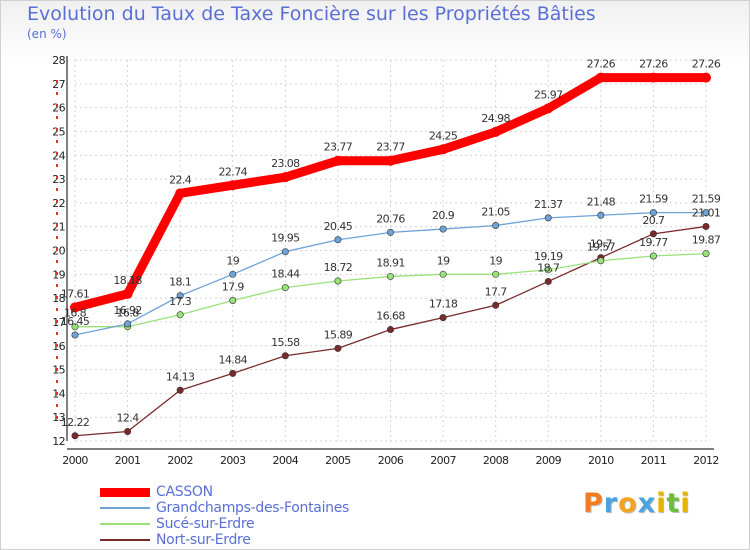 The height and width of the screenshot is (550, 750). What do you see at coordinates (628, 503) in the screenshot?
I see `logo-letter: o` at bounding box center [628, 503].